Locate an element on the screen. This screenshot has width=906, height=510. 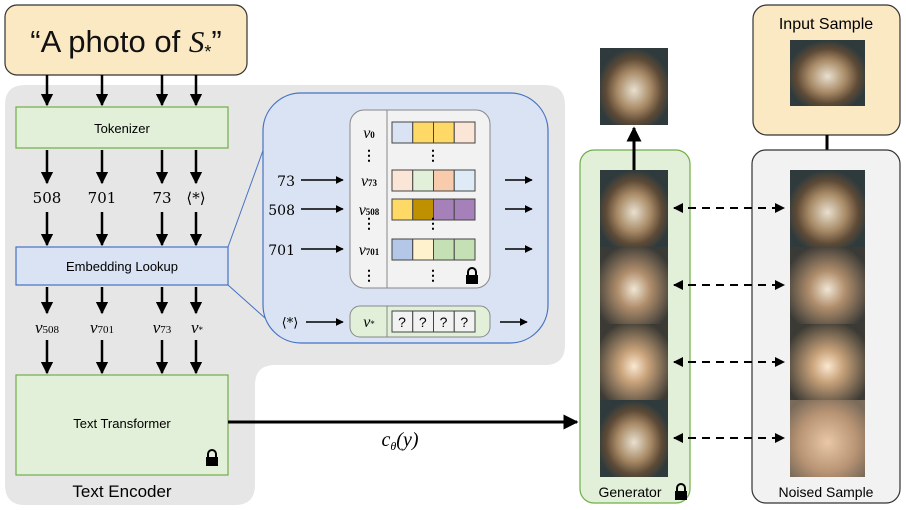
new-token-label: v* is located at coordinates (369, 322).